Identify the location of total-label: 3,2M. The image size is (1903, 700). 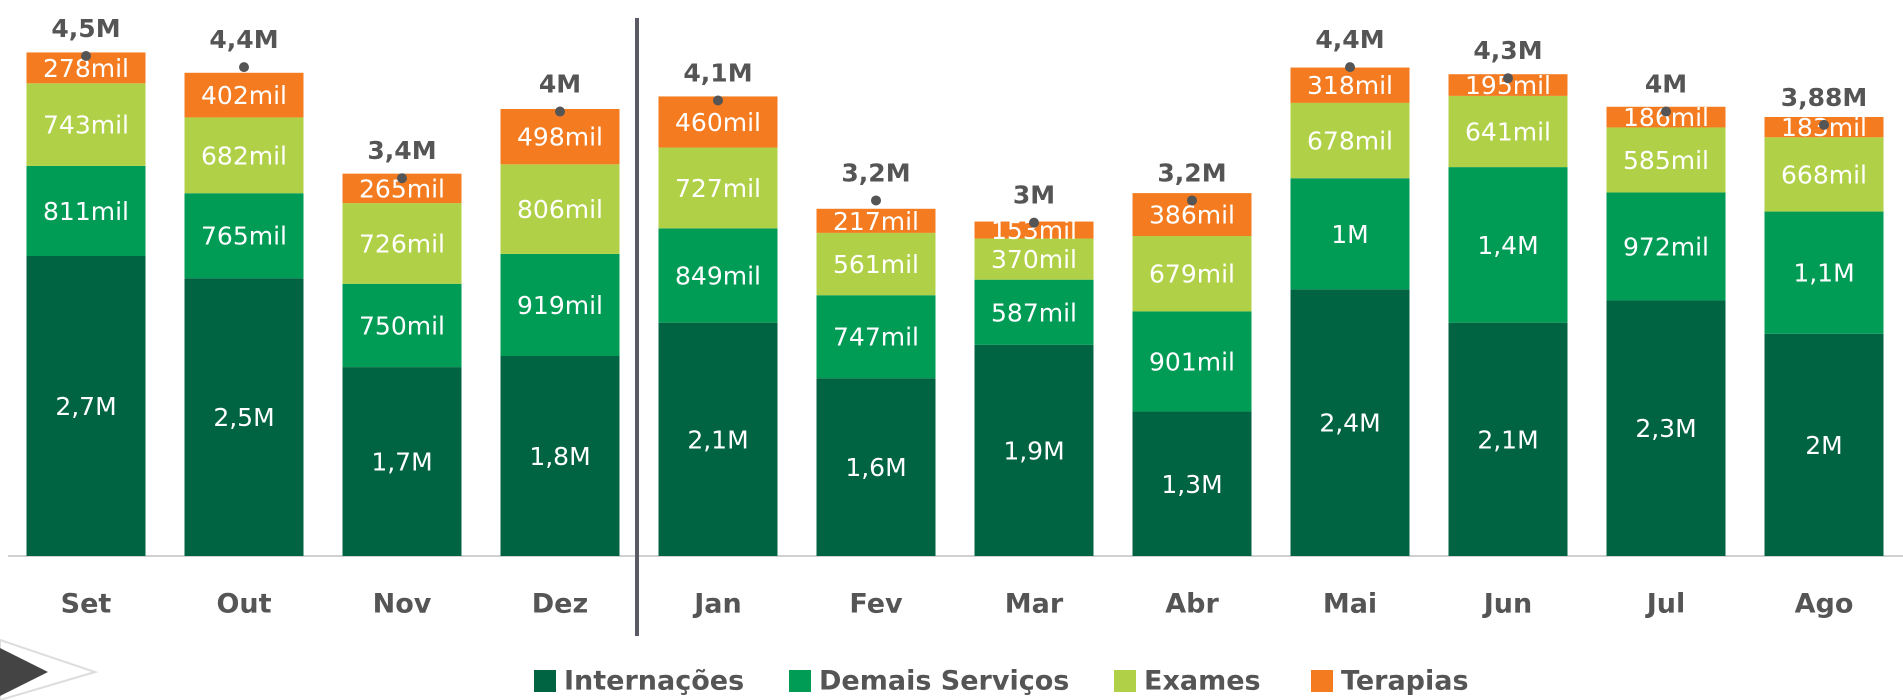
(875, 172).